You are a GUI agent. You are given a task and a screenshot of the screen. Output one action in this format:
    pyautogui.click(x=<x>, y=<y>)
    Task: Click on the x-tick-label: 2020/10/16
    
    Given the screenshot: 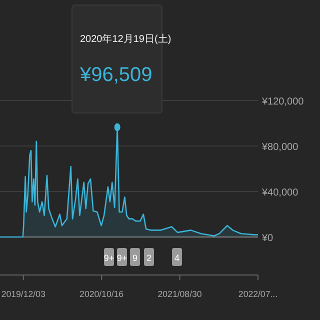 What is the action you would take?
    pyautogui.click(x=102, y=294)
    